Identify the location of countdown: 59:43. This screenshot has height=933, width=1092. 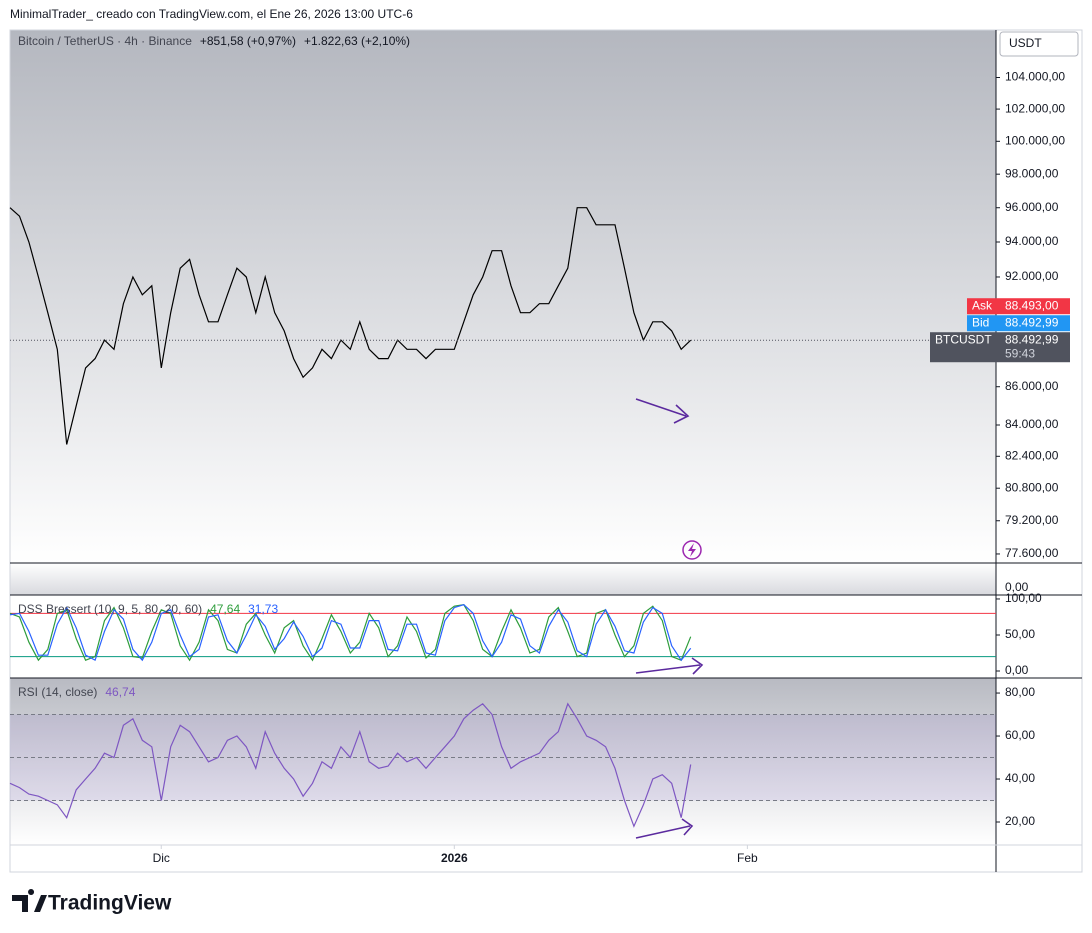
(1020, 353).